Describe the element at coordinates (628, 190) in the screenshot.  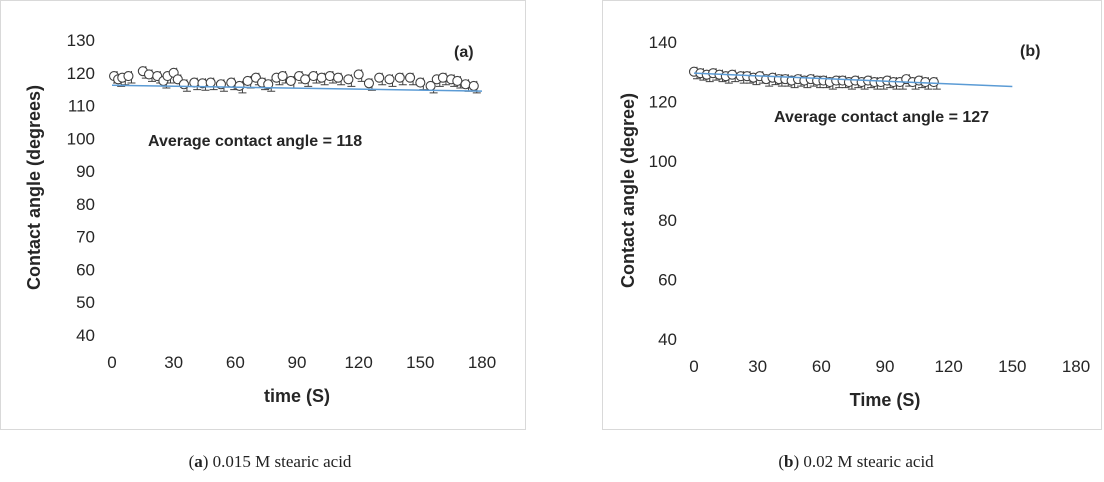
I see `chart-b-ylabel: Contact angle (degree)` at that location.